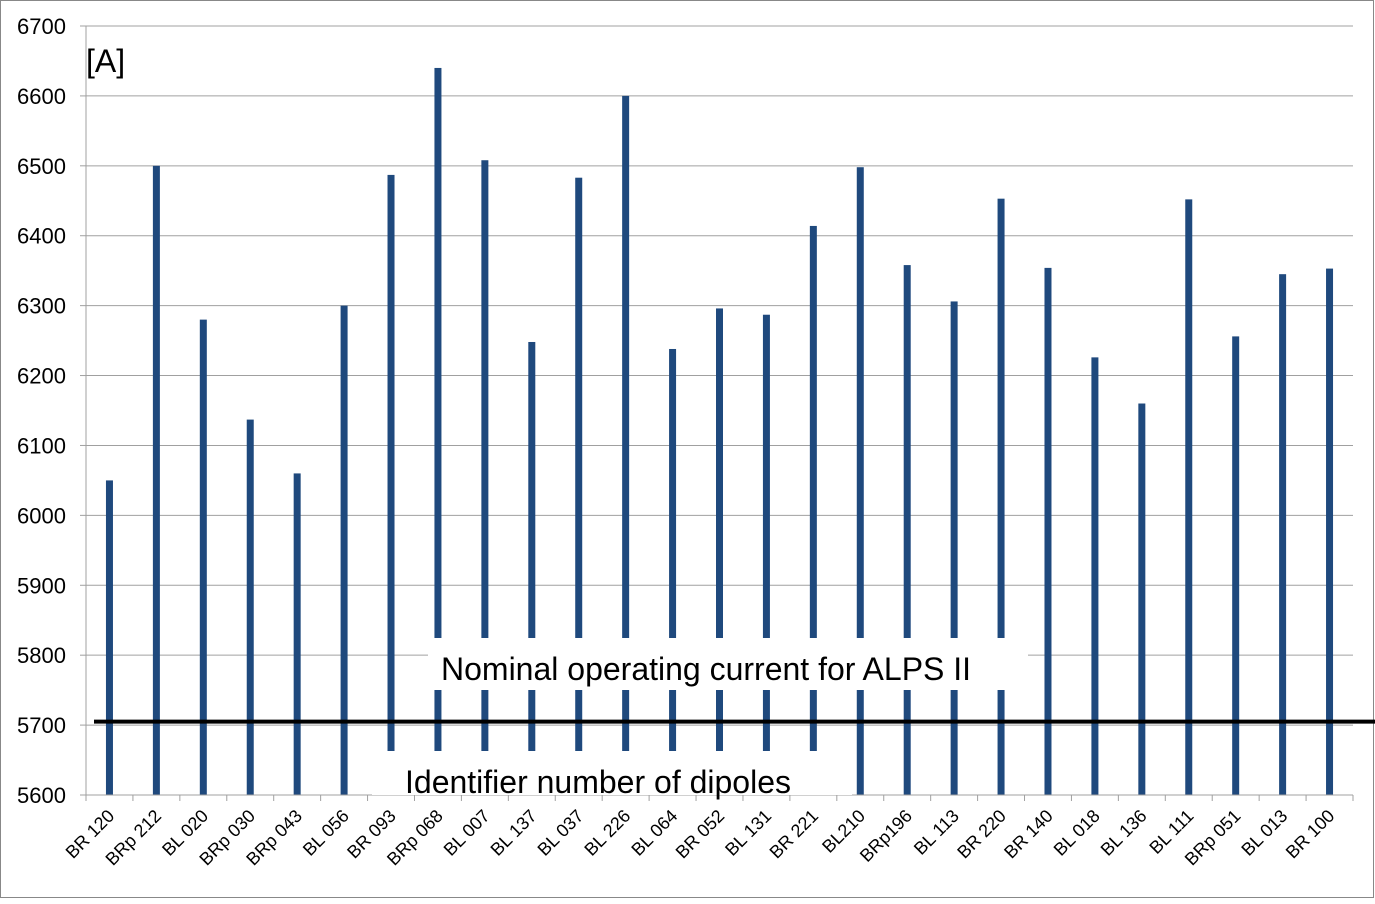  What do you see at coordinates (41, 445) in the screenshot?
I see `y-tick-label: 6100` at bounding box center [41, 445].